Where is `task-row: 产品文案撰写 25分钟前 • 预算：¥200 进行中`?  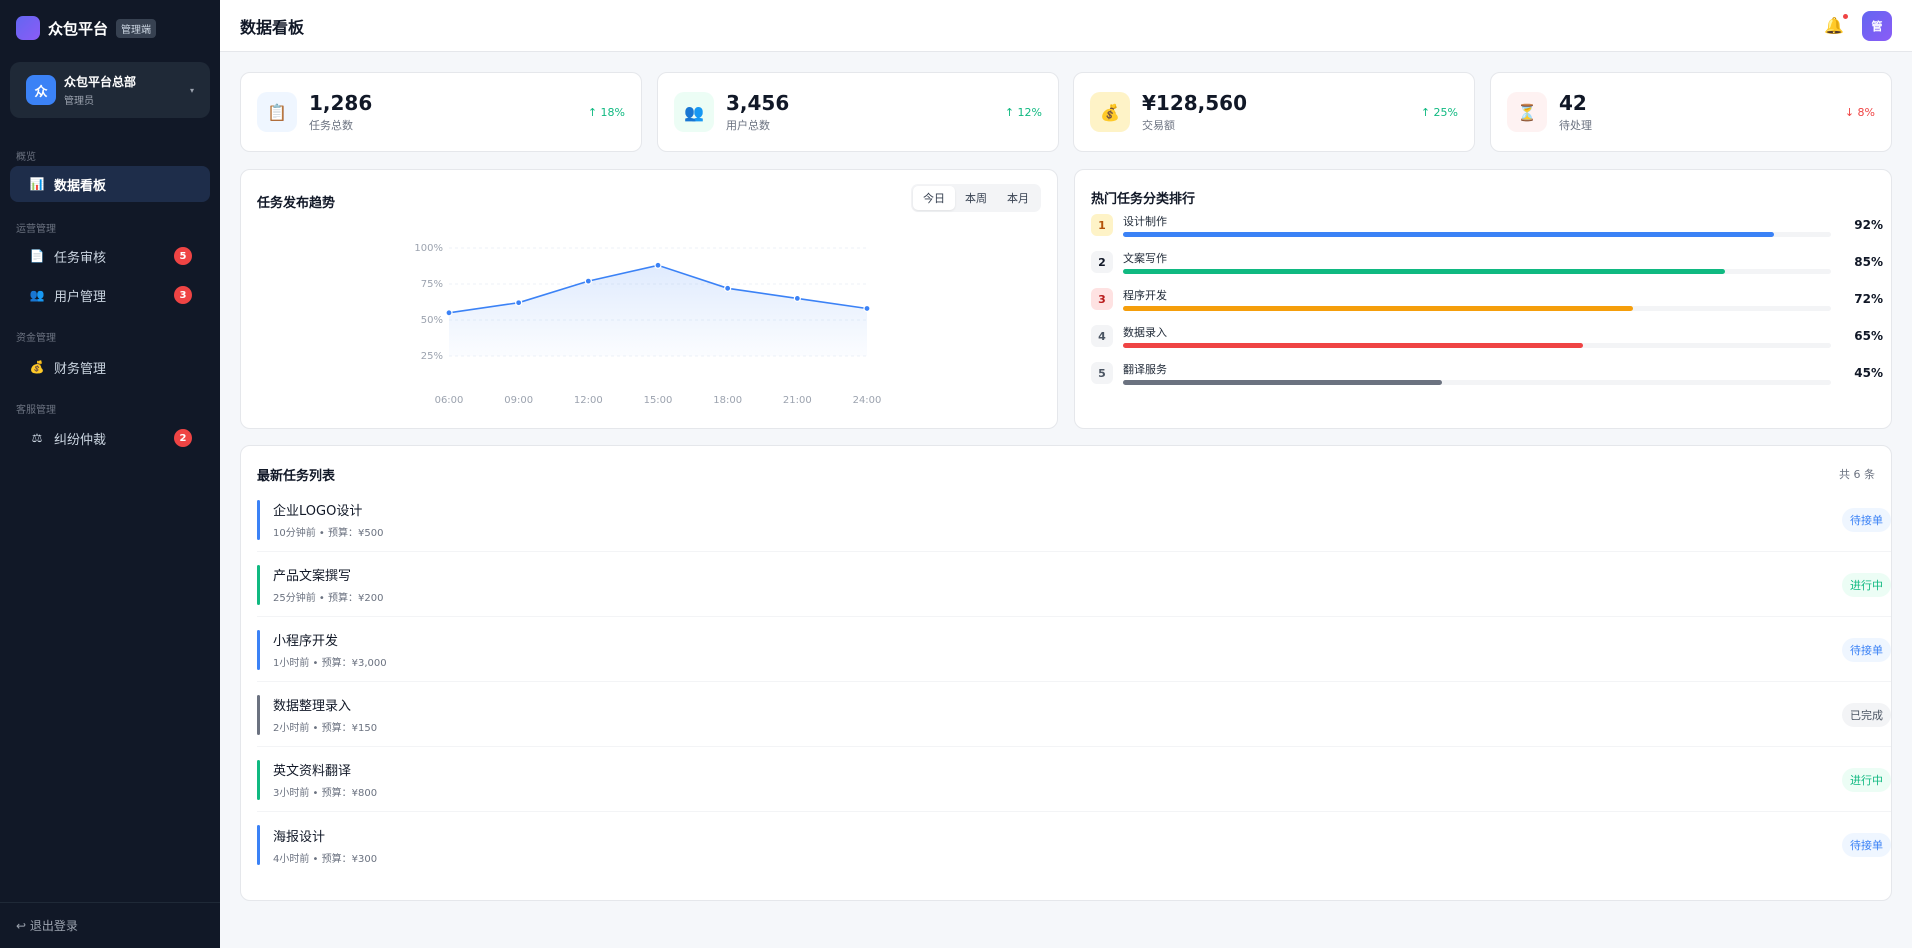
task-row: 产品文案撰写 25分钟前 • 预算：¥200 进行中 is located at coordinates (1074, 585).